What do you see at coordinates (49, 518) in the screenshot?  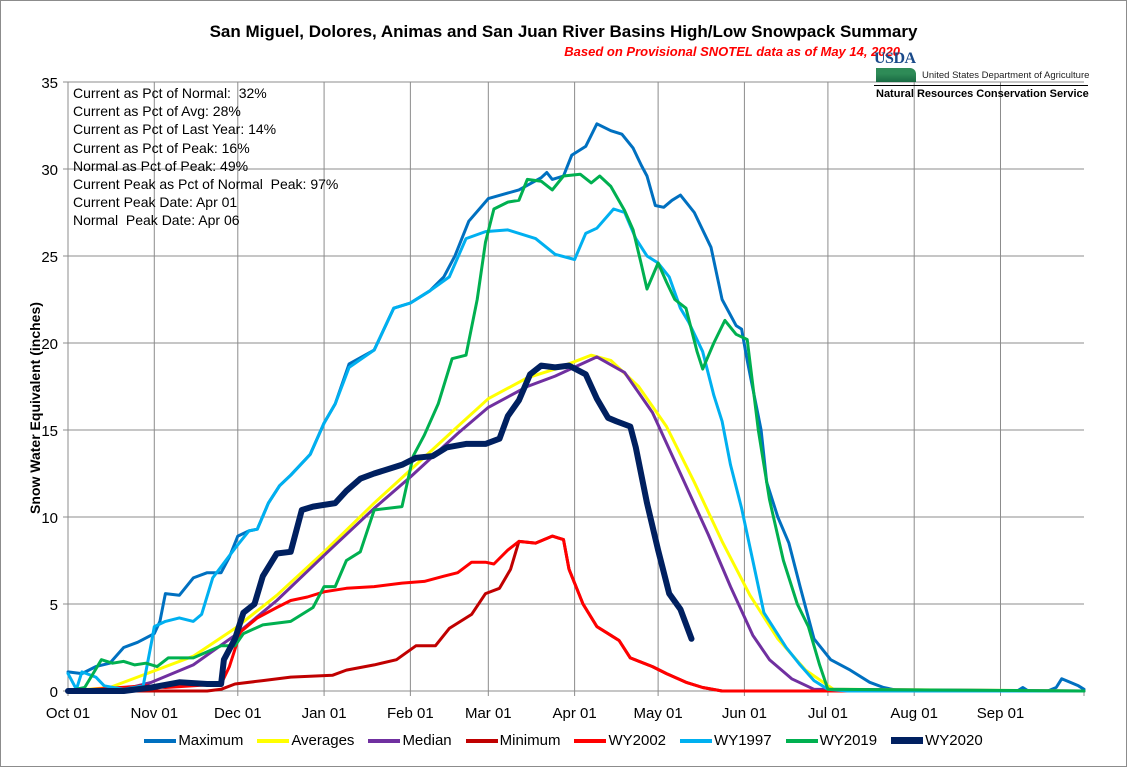 I see `y-tick-label: 10` at bounding box center [49, 518].